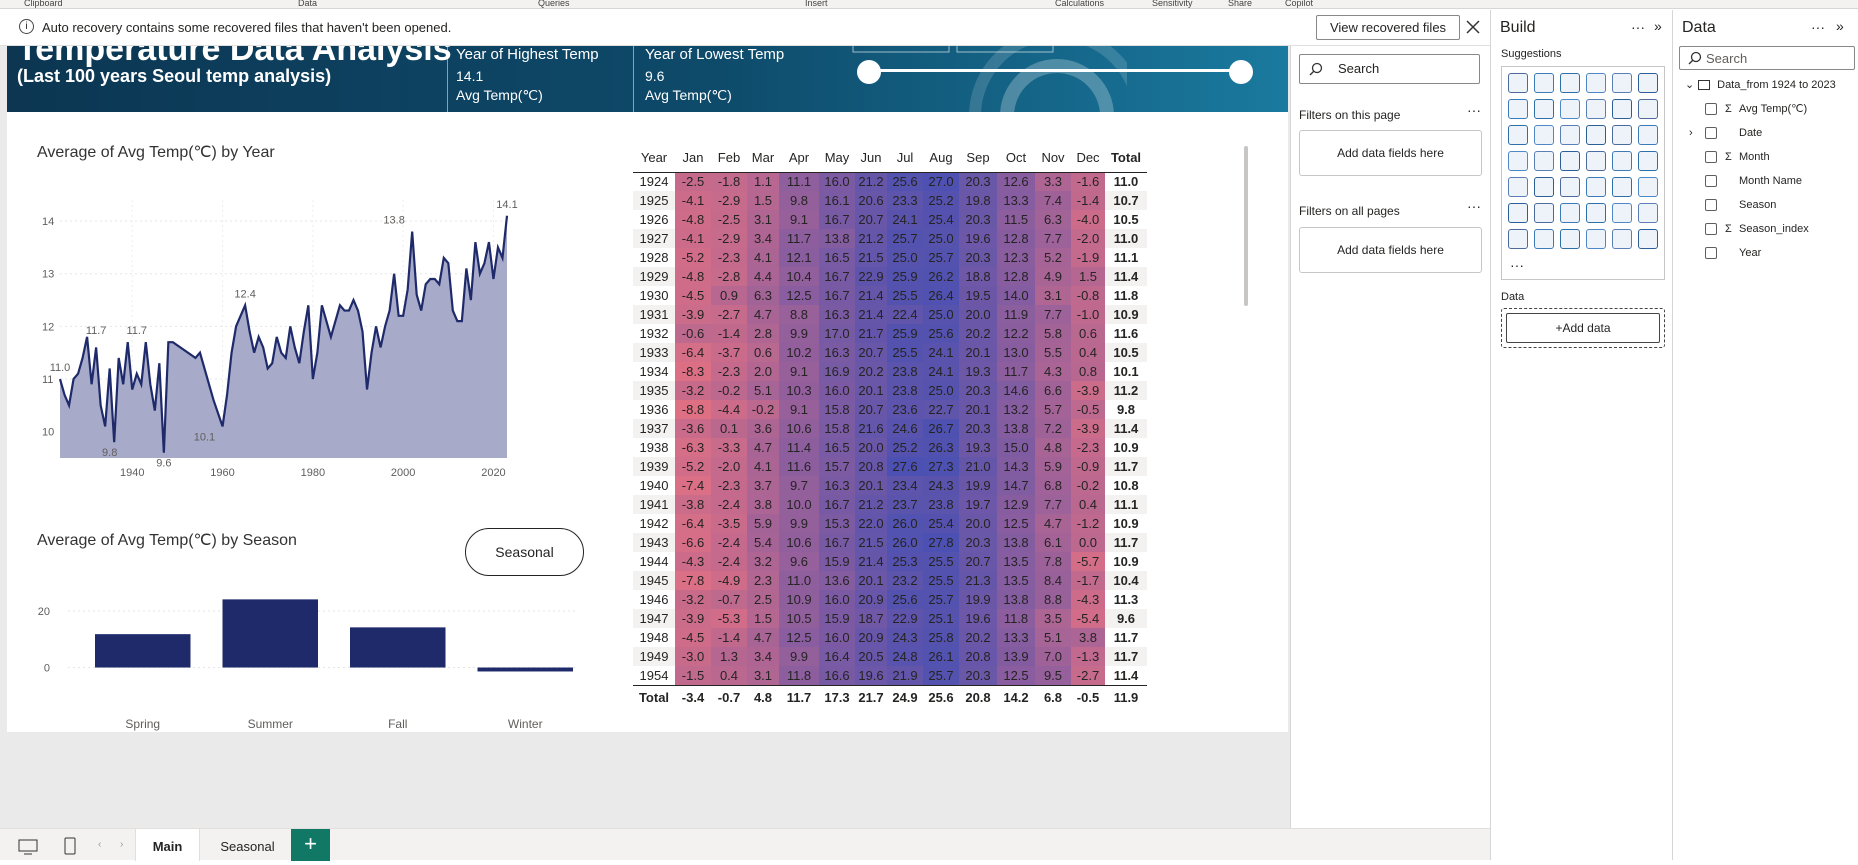 The height and width of the screenshot is (865, 1858). Describe the element at coordinates (310, 678) in the screenshot. I see `bar-chart: 0 20 Spring Summer Fall Winter` at that location.